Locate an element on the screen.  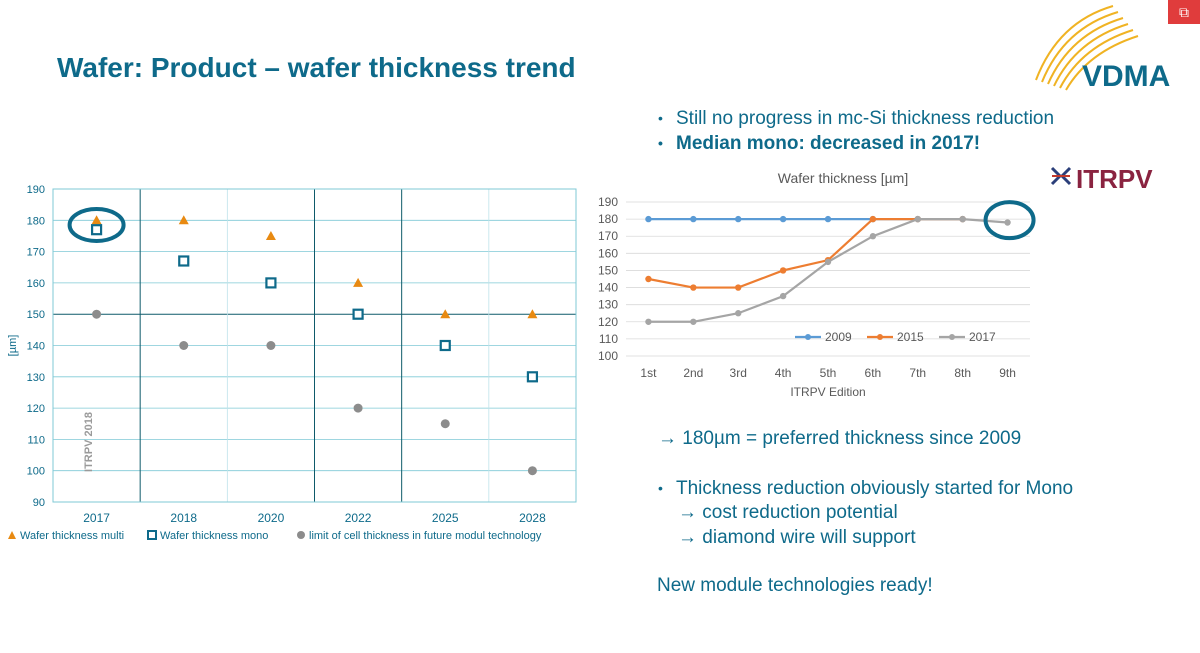
x-tick-label: 2020 is located at coordinates (271, 518).